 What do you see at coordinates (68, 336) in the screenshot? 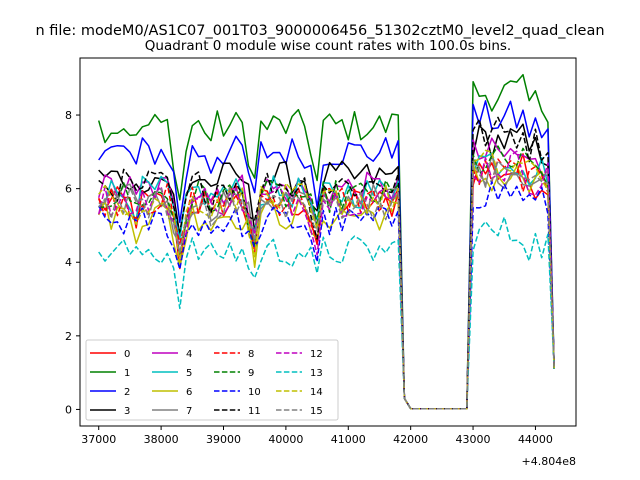
I see `y-tick-label-2: 2` at bounding box center [68, 336].